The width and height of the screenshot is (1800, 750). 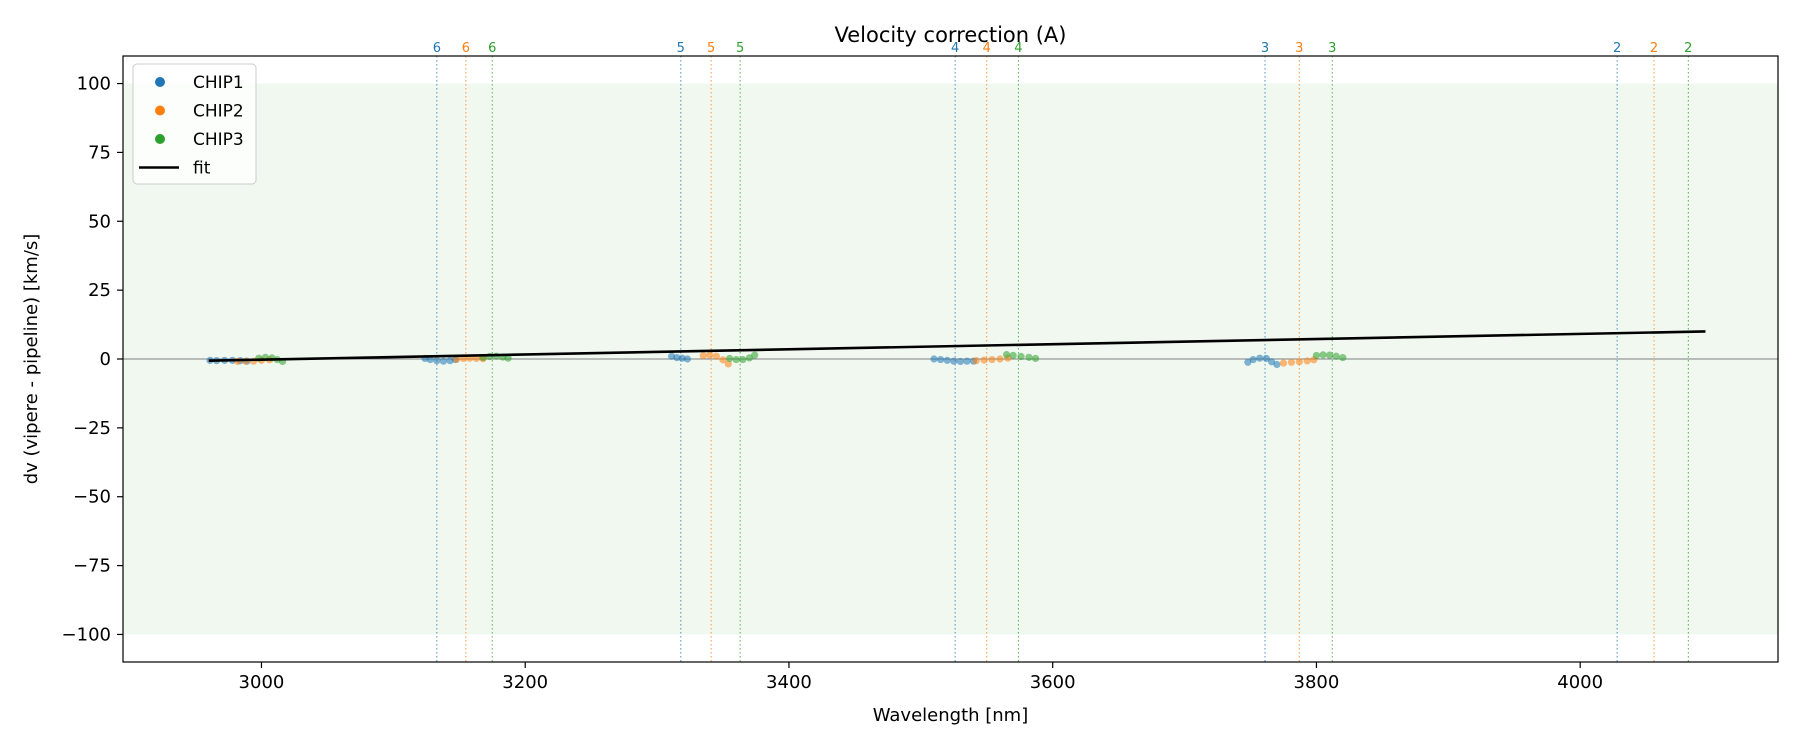 What do you see at coordinates (951, 715) in the screenshot?
I see `x-axis-label: Wavelength [nm]` at bounding box center [951, 715].